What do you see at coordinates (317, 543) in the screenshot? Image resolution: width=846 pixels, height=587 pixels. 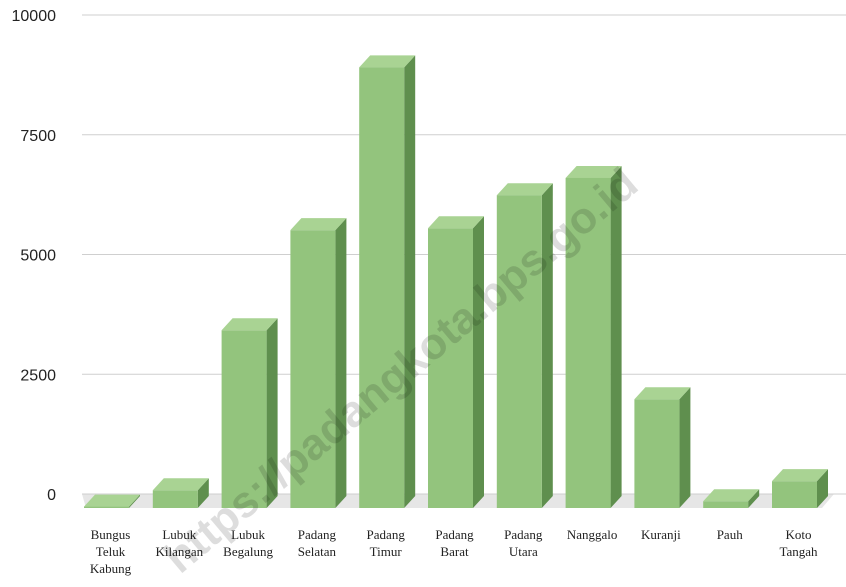 I see `x-tick-label: Padang Selatan` at bounding box center [317, 543].